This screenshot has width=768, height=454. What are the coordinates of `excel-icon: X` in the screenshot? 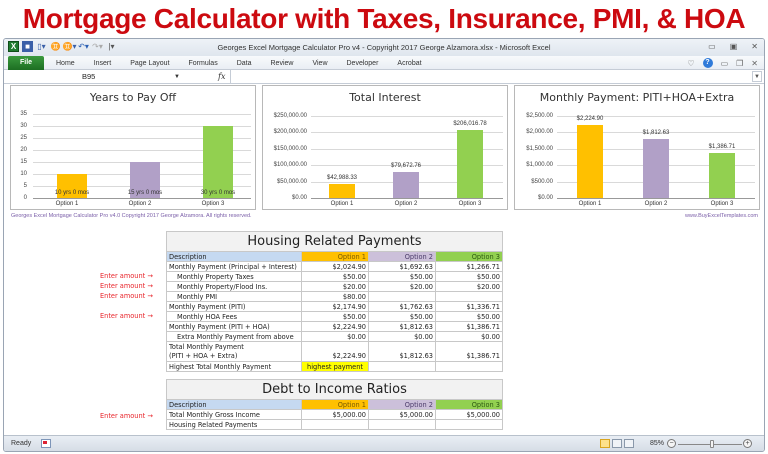 It's located at (13, 46).